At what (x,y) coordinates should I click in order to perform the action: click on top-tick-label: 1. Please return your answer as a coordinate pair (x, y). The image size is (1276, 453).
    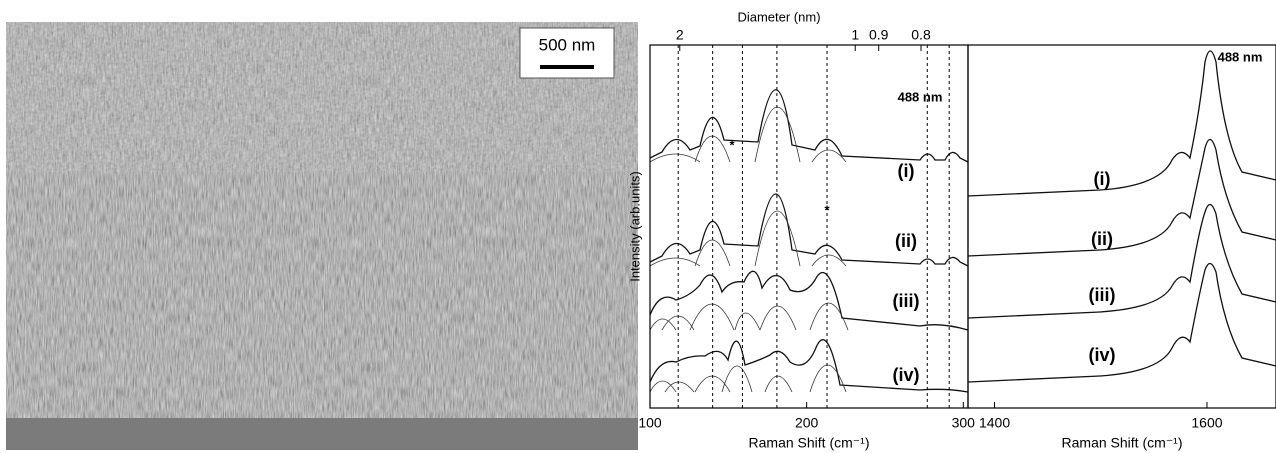
    Looking at the image, I should click on (855, 35).